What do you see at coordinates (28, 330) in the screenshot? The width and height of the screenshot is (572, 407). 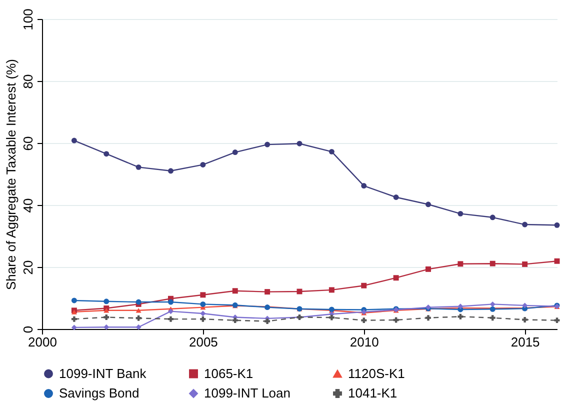 I see `y-tick-label: 0` at bounding box center [28, 330].